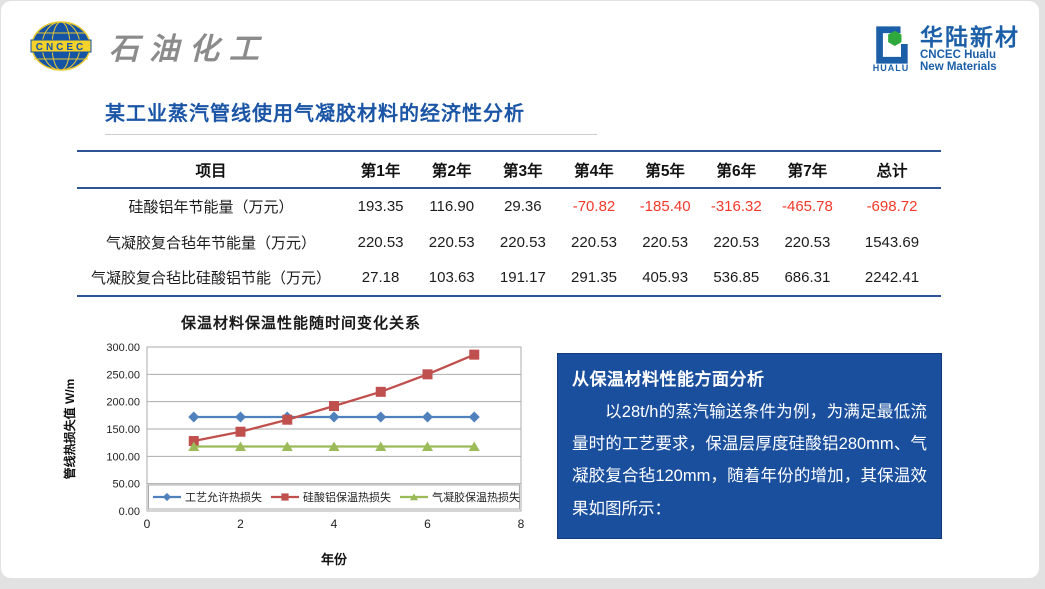 The image size is (1045, 589). Describe the element at coordinates (427, 524) in the screenshot. I see `x-tick-label: 6` at that location.